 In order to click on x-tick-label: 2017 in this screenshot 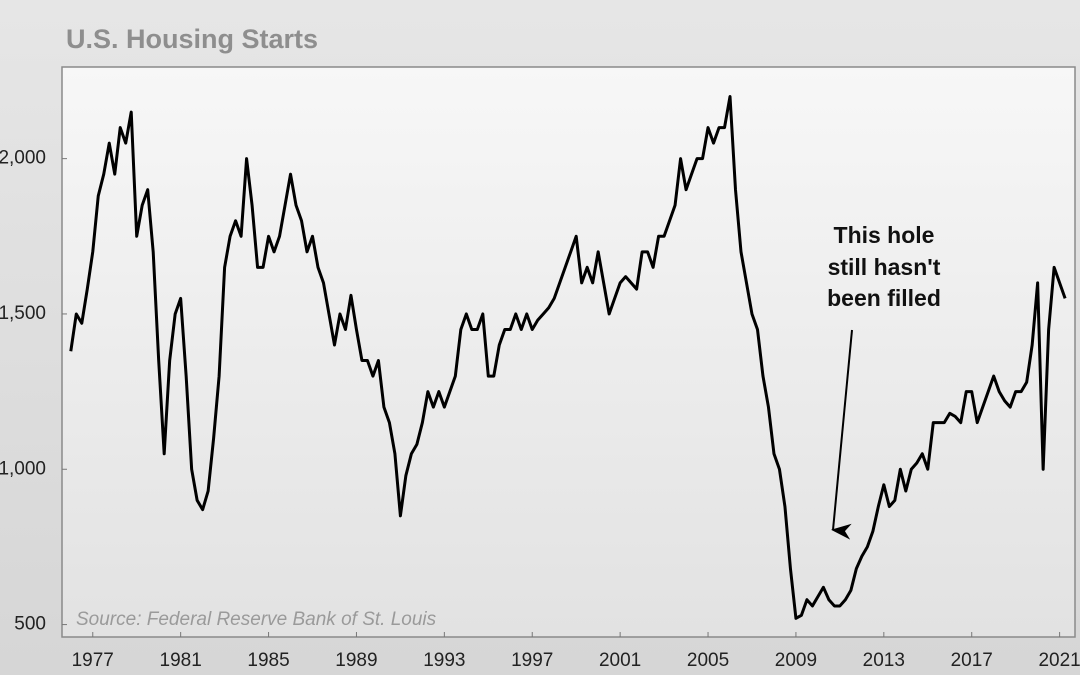, I will do `click(972, 660)`.